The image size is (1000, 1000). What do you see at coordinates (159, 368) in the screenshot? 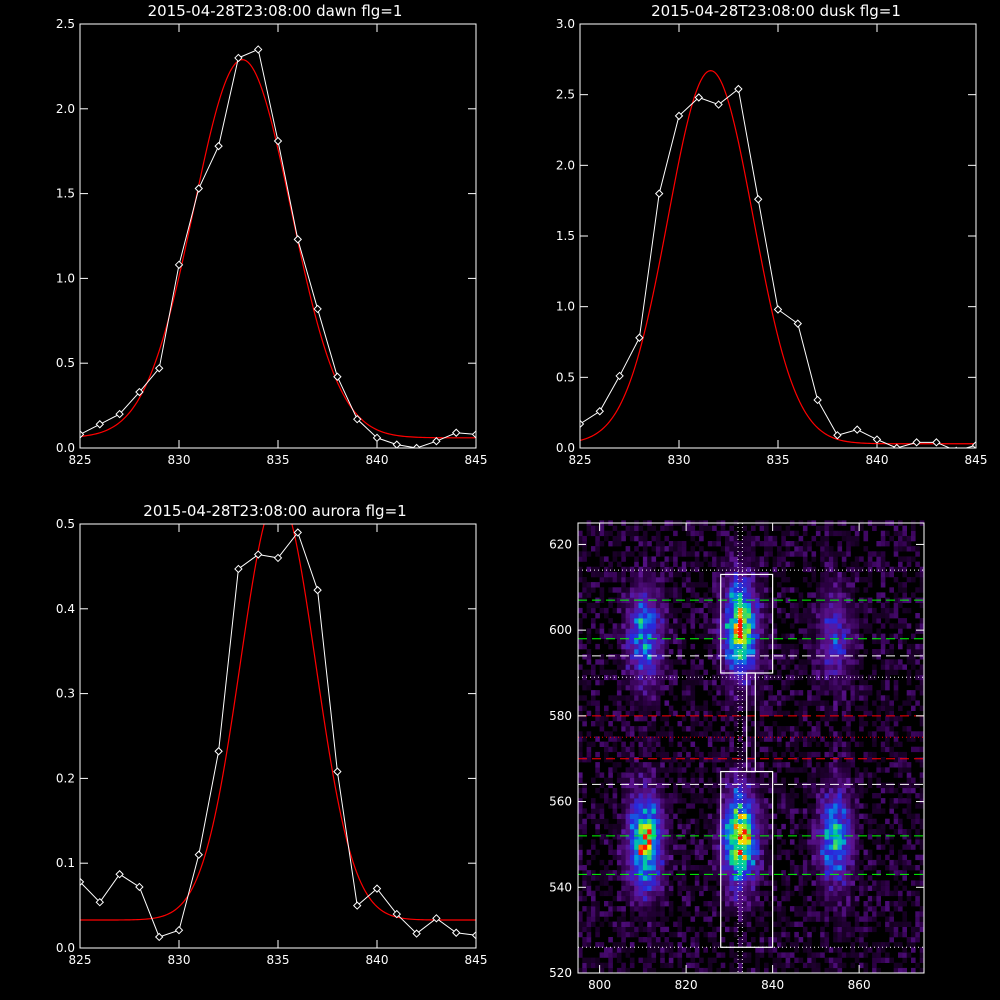
I see `data-point-dawn` at bounding box center [159, 368].